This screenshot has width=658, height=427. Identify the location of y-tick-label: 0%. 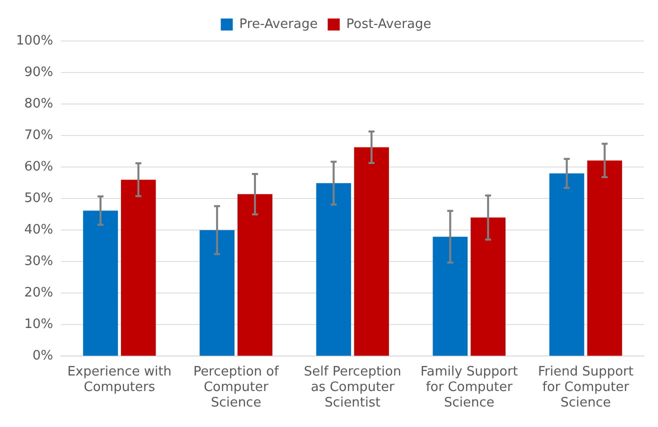
(43, 356).